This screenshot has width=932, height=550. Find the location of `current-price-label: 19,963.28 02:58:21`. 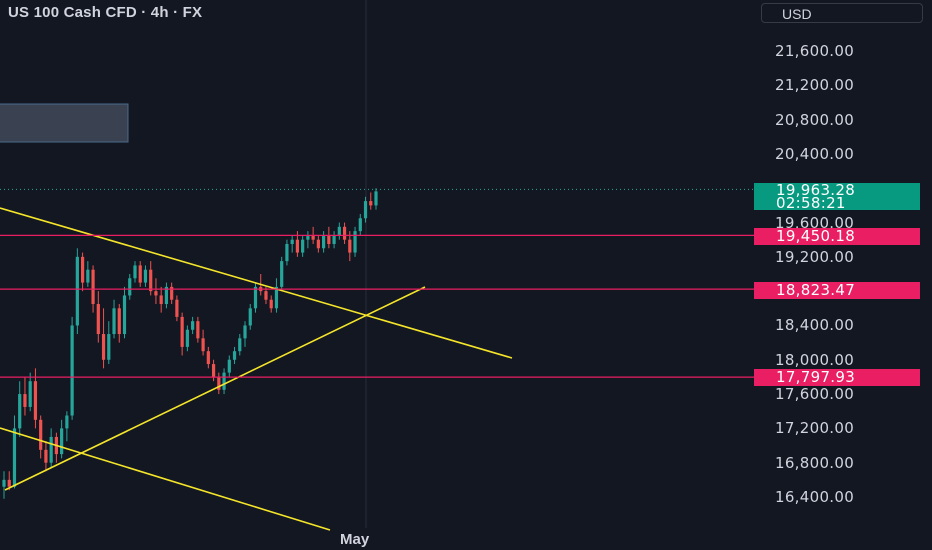

current-price-label: 19,963.28 02:58:21 is located at coordinates (837, 196).